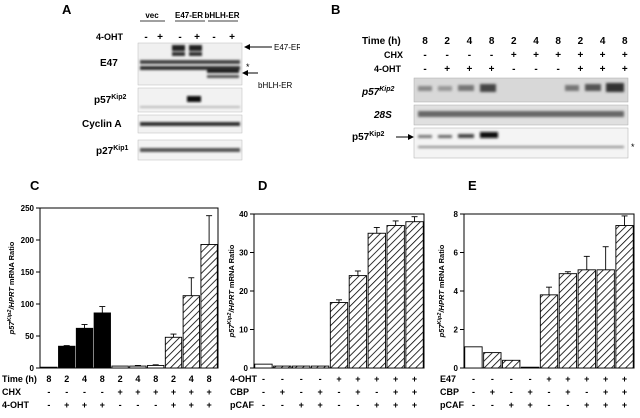 This screenshot has width=640, height=418. Describe the element at coordinates (189, 15) in the screenshot. I see `group-e47er-label: E47-ER` at that location.